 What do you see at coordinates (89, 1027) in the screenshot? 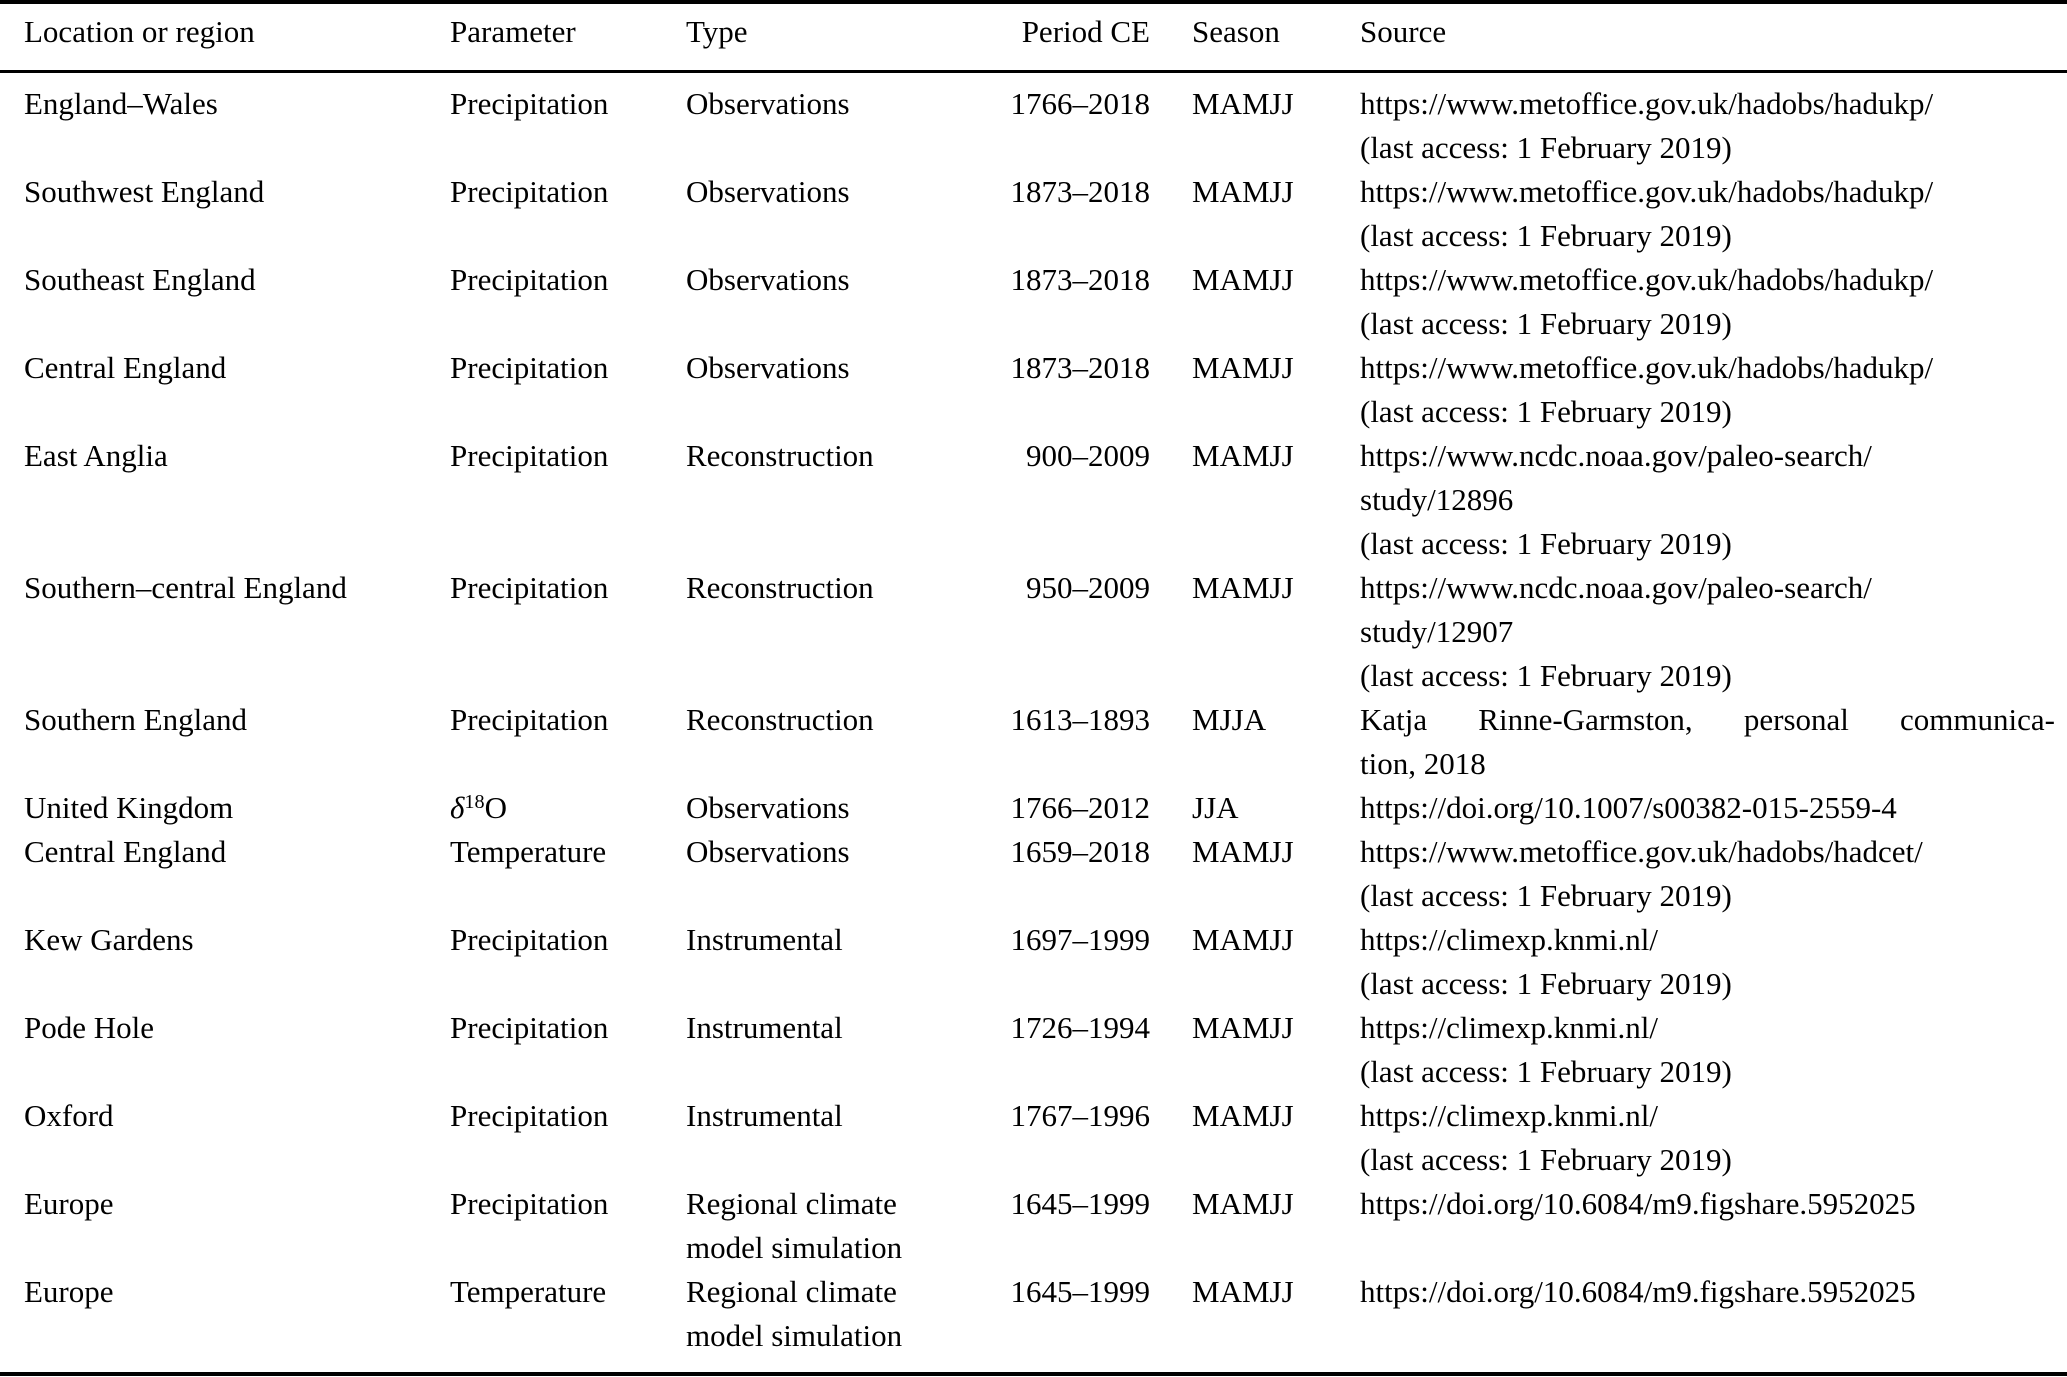
I see `cell-location: Pode Hole` at bounding box center [89, 1027].